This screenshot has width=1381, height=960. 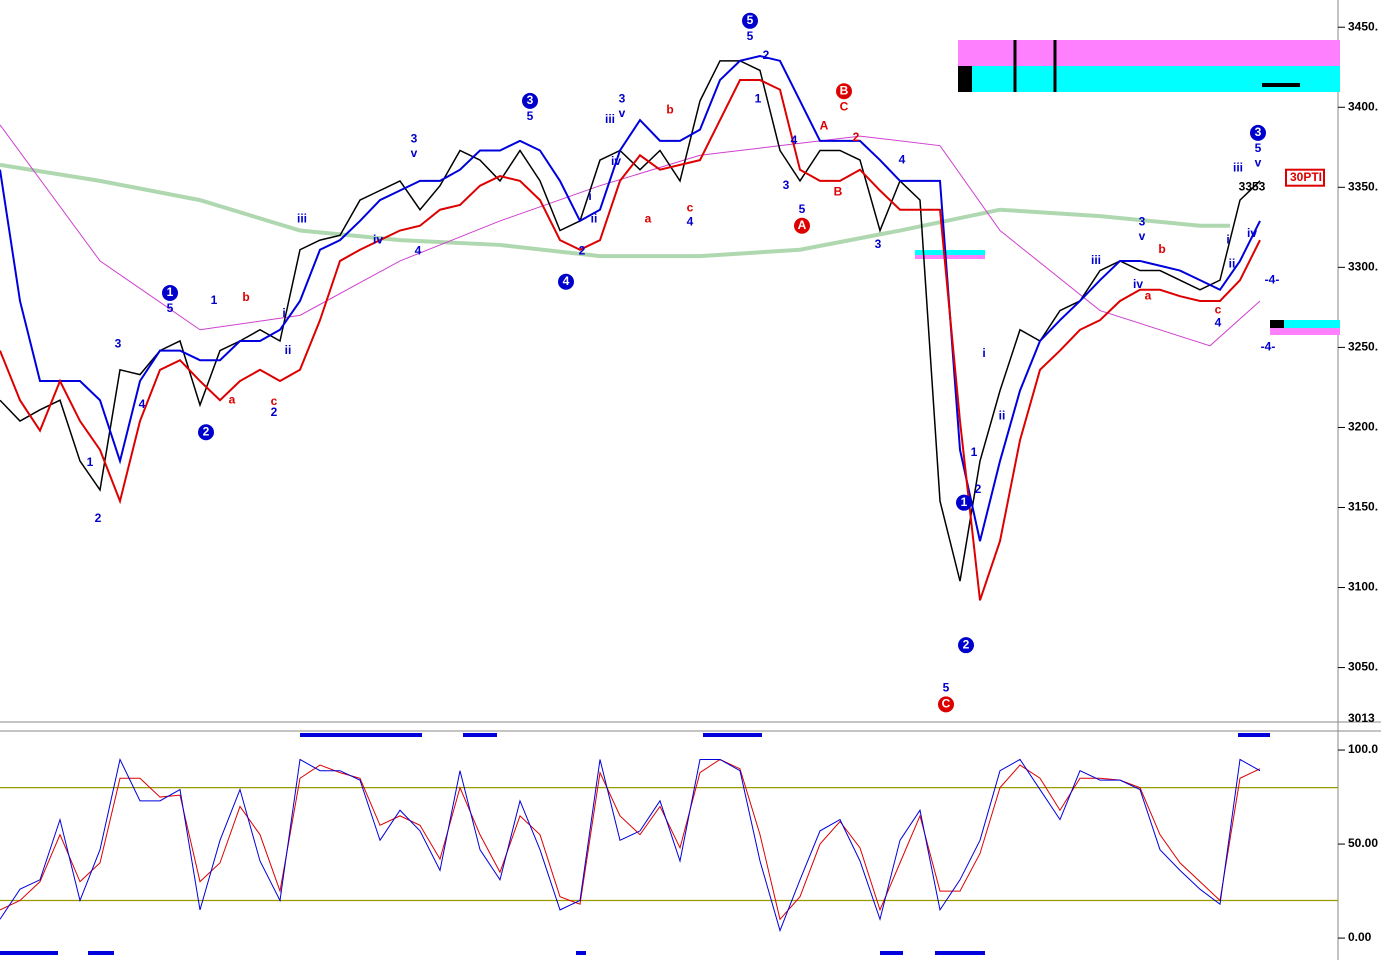 What do you see at coordinates (1363, 106) in the screenshot?
I see `y-tick-label: 3400.` at bounding box center [1363, 106].